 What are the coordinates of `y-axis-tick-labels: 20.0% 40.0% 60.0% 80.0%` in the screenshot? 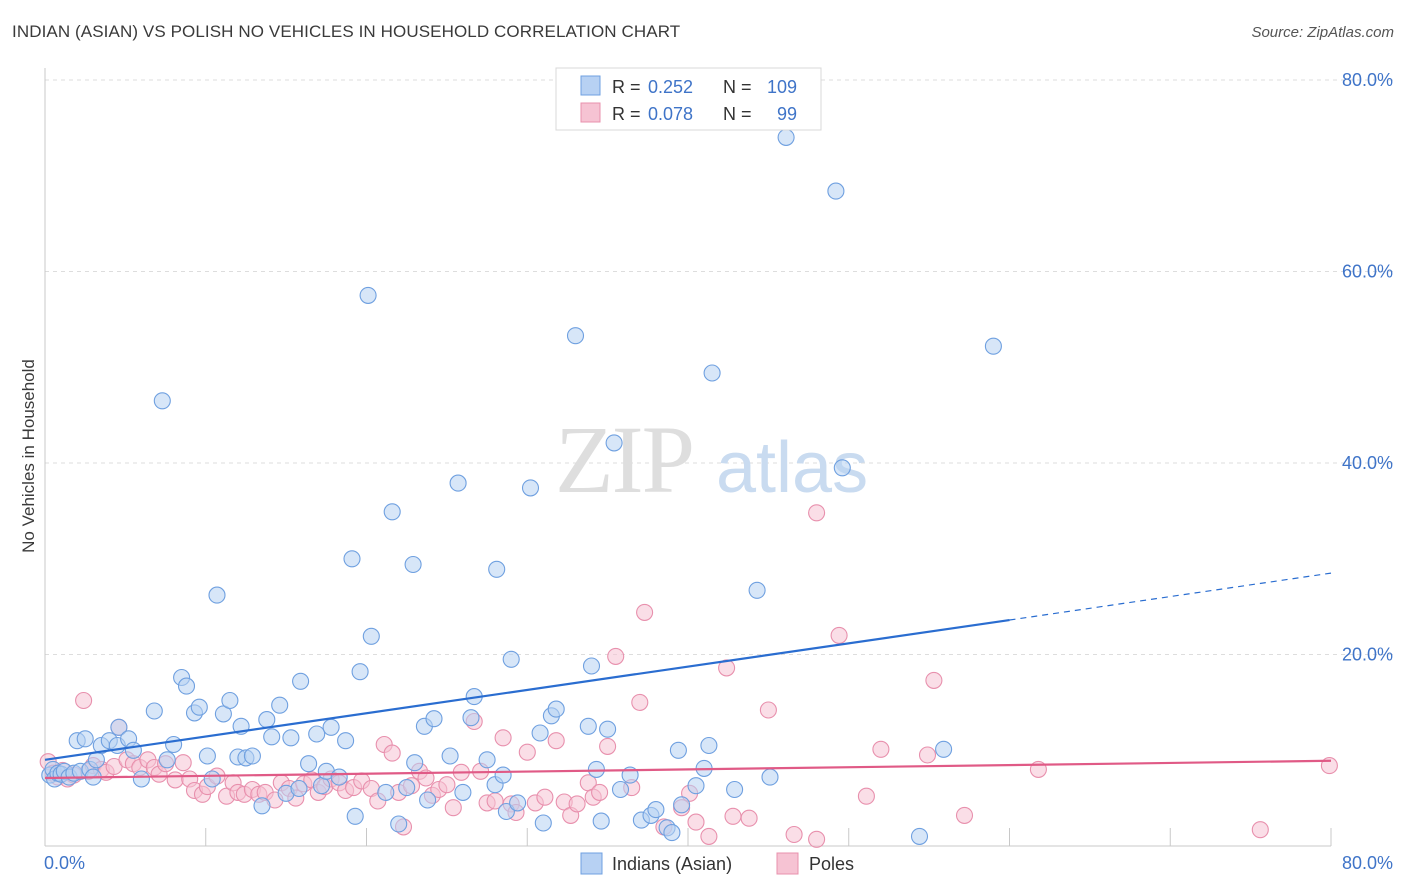 It's located at (1367, 367).